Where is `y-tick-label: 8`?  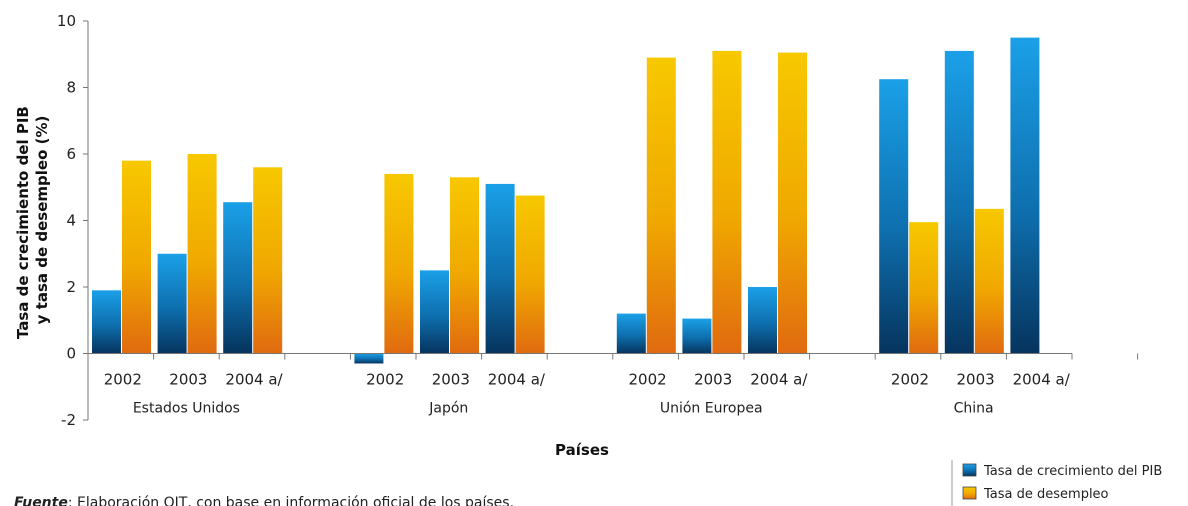 y-tick-label: 8 is located at coordinates (71, 88).